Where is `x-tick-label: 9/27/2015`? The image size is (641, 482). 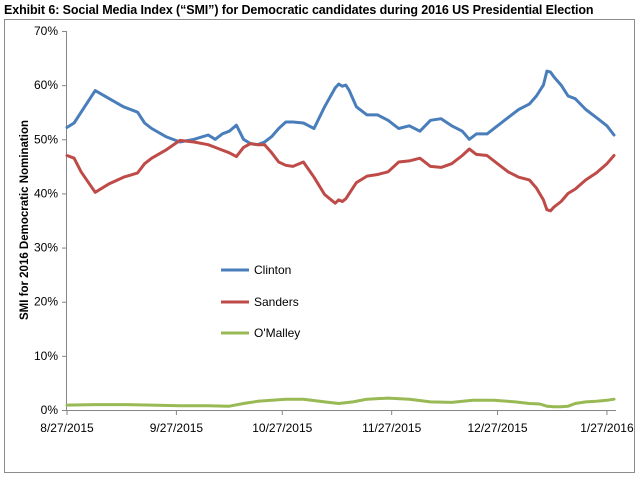
x-tick-label: 9/27/2015 is located at coordinates (177, 428).